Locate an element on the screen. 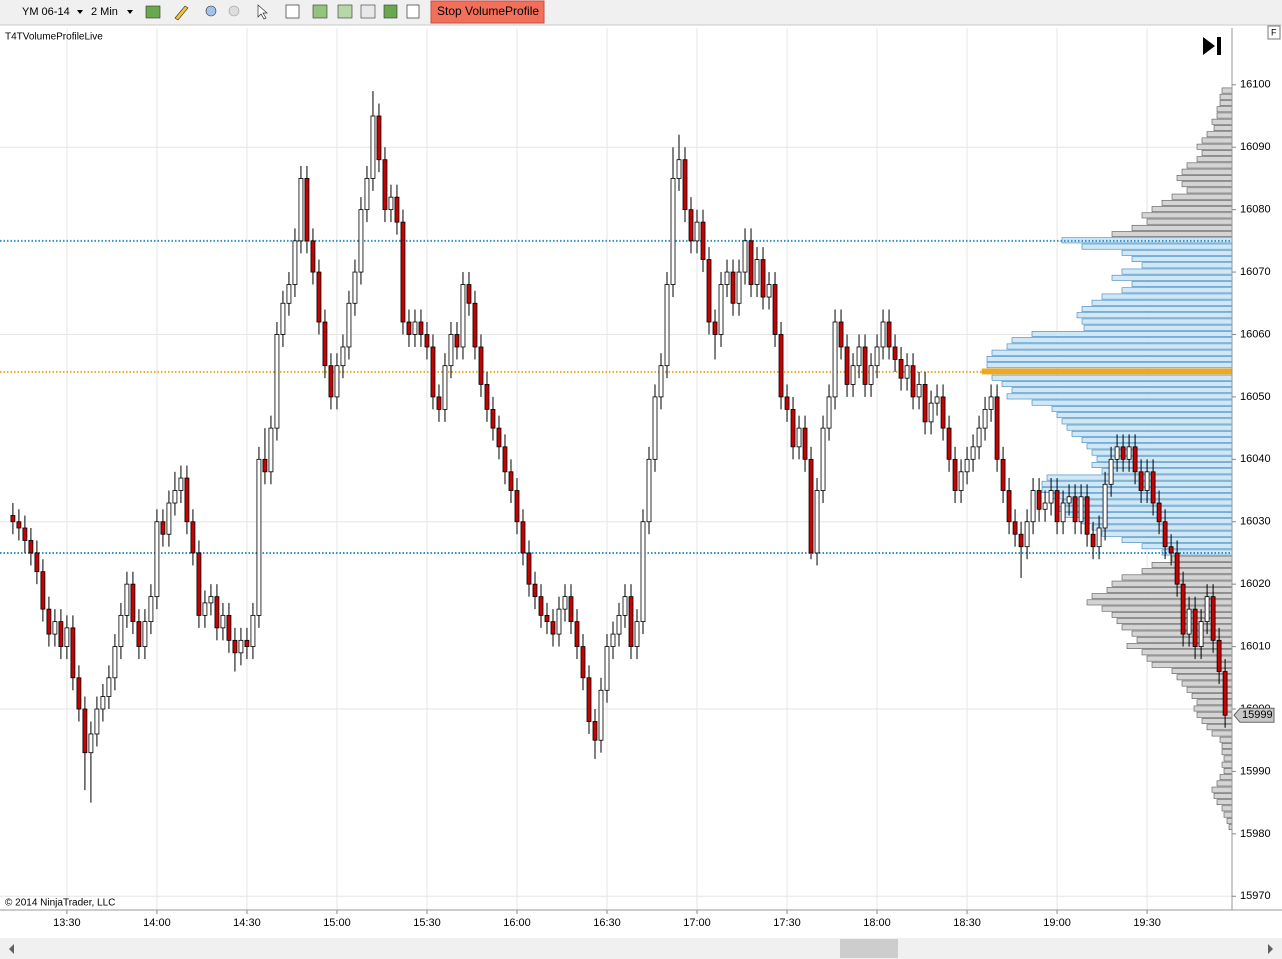  scroll-left is located at coordinates (11, 949).